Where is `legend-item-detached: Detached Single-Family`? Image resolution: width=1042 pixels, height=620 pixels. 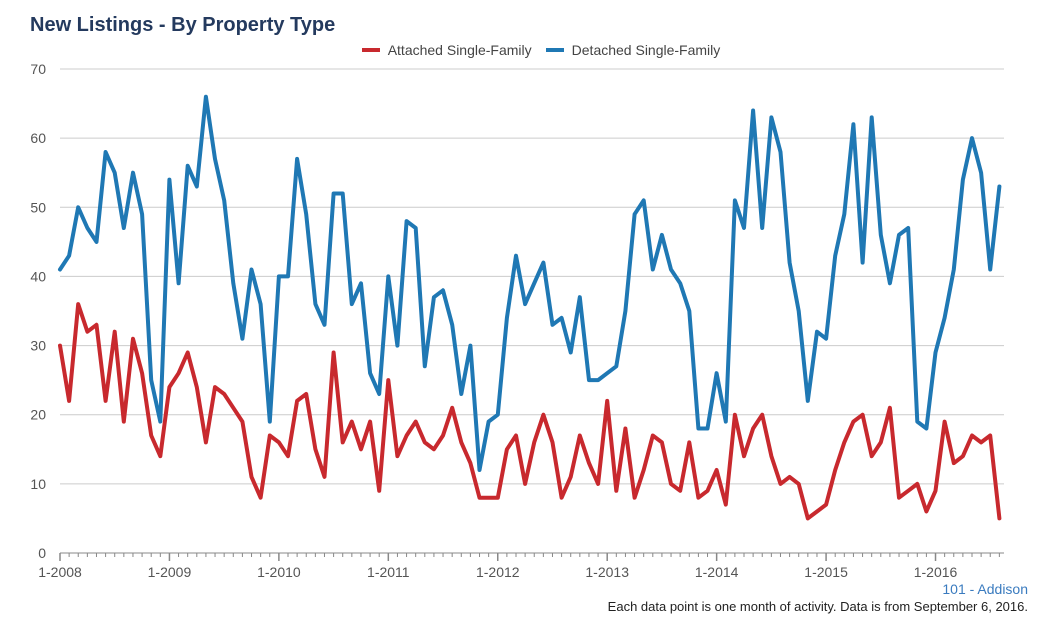
legend-item-detached: Detached Single-Family is located at coordinates (633, 50).